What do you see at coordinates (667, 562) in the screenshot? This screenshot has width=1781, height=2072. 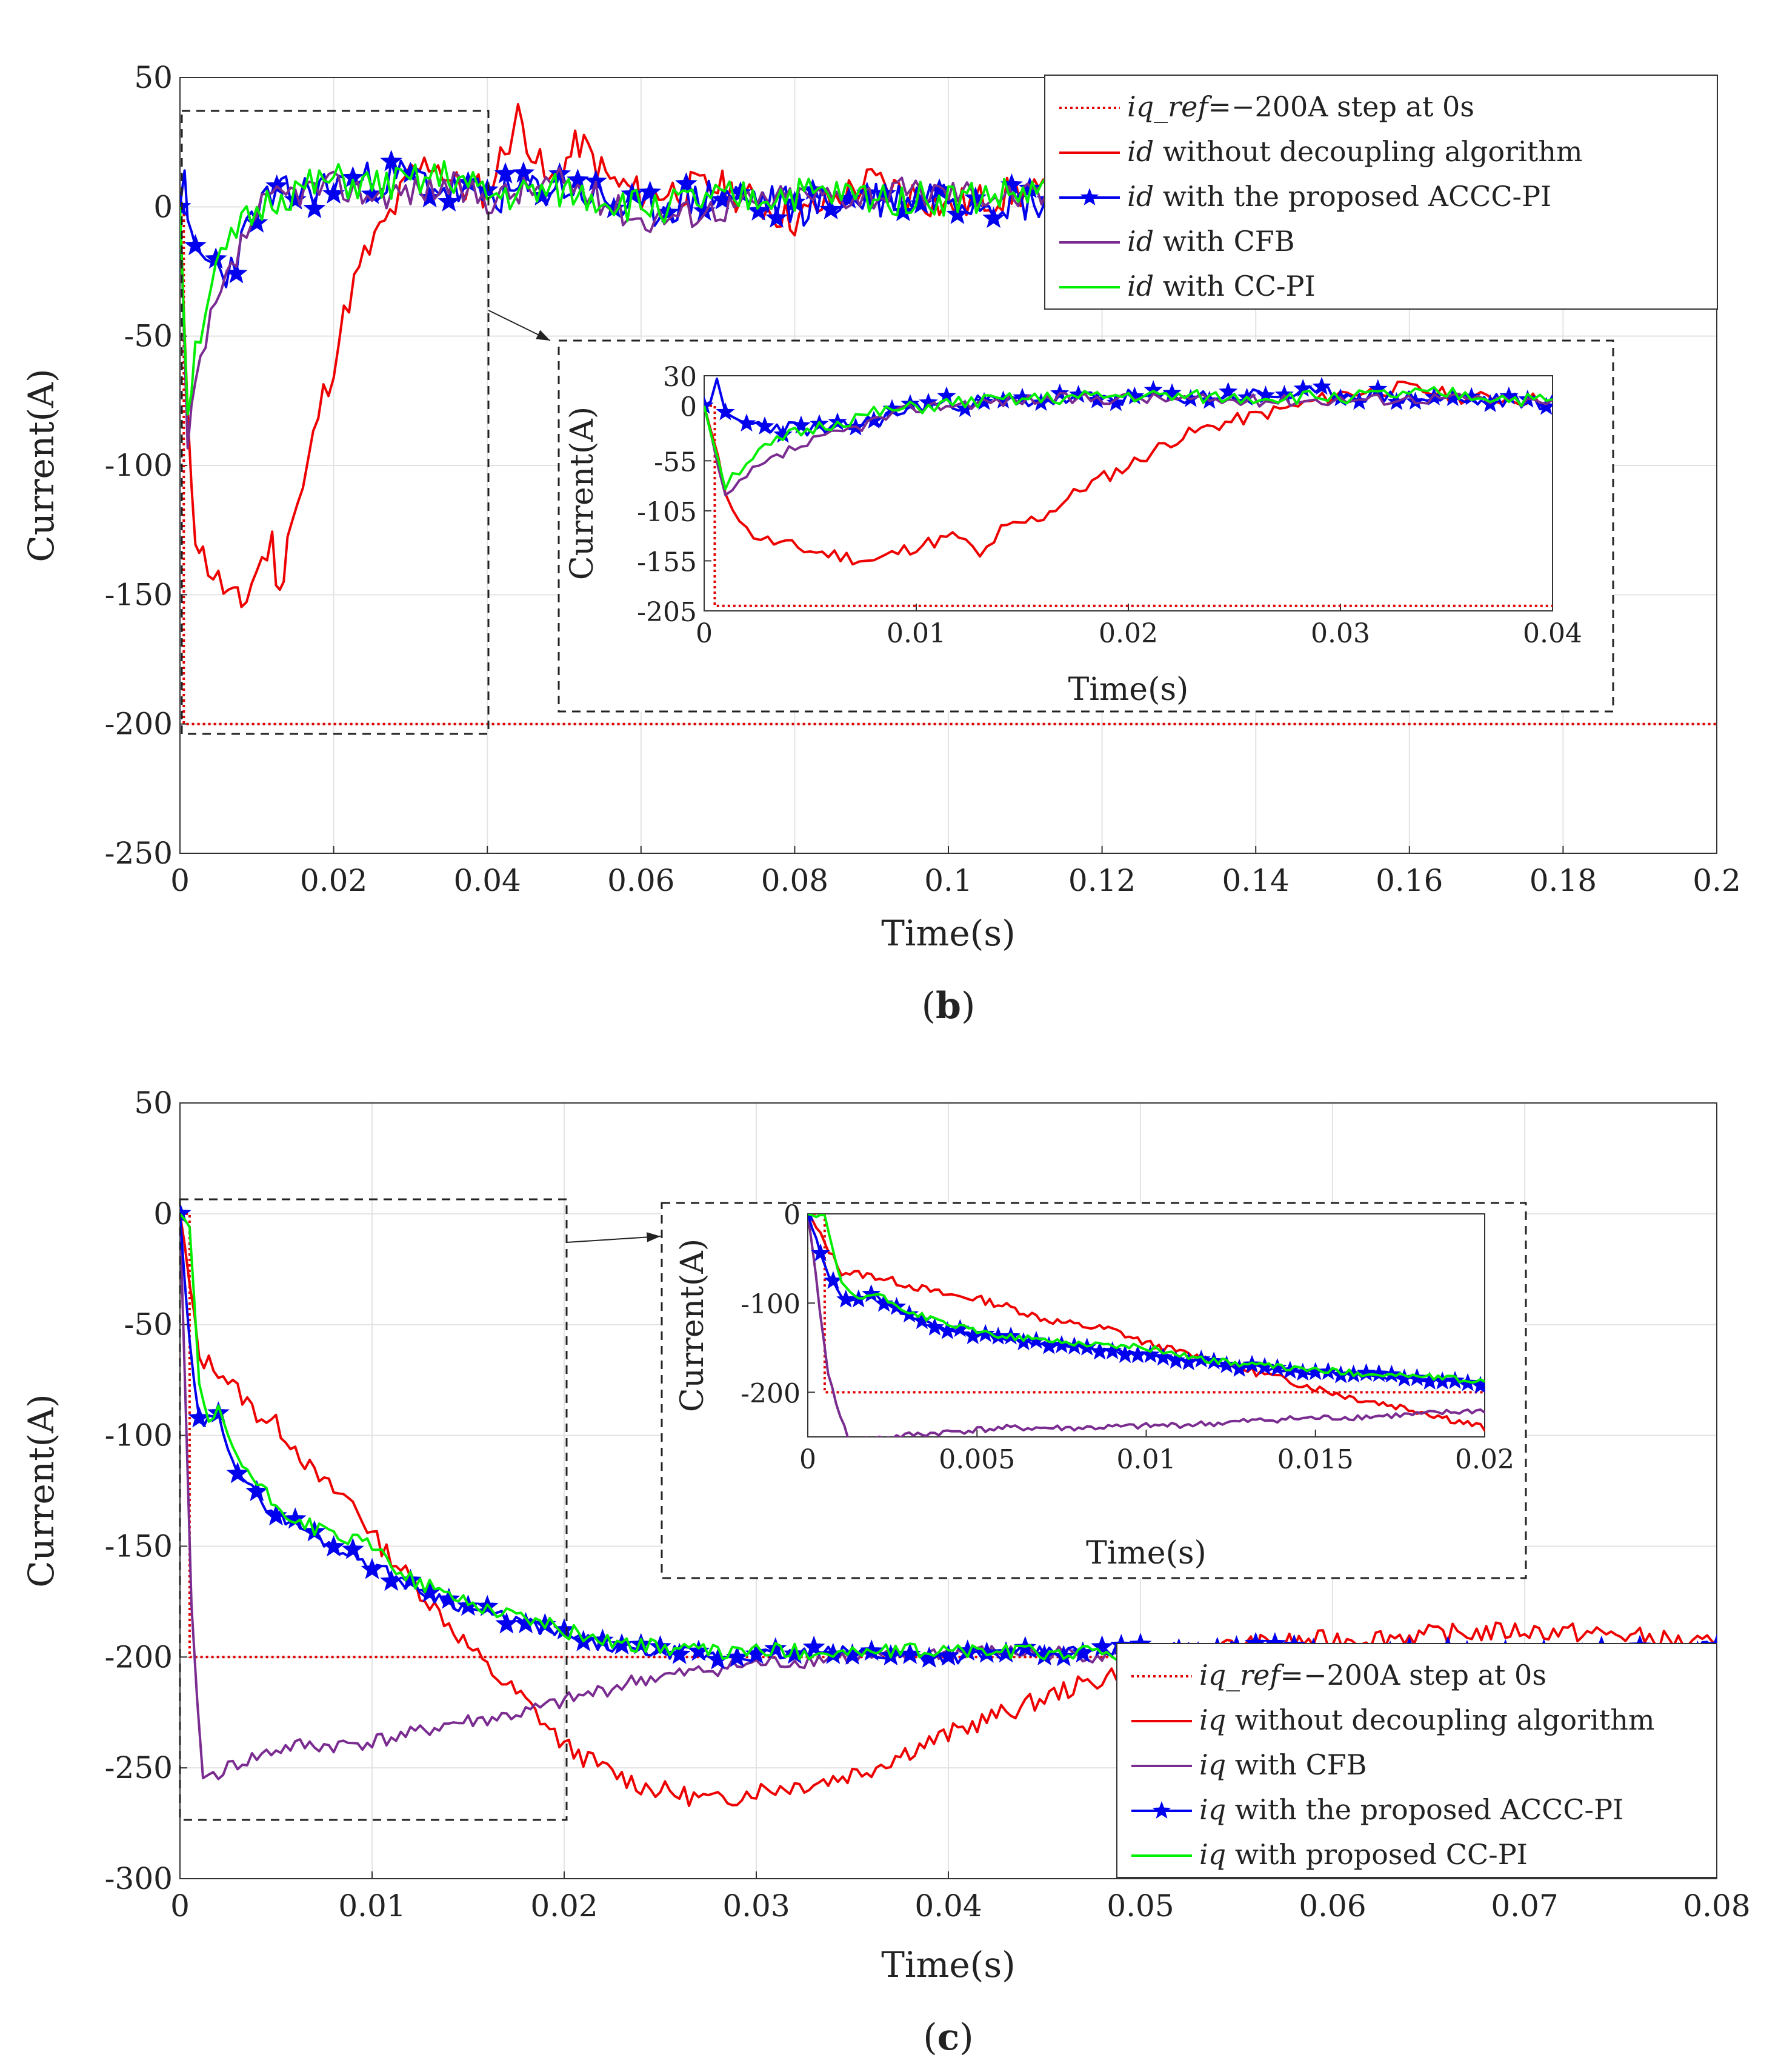 I see `panel-b-inset-ytick-label: -155` at bounding box center [667, 562].